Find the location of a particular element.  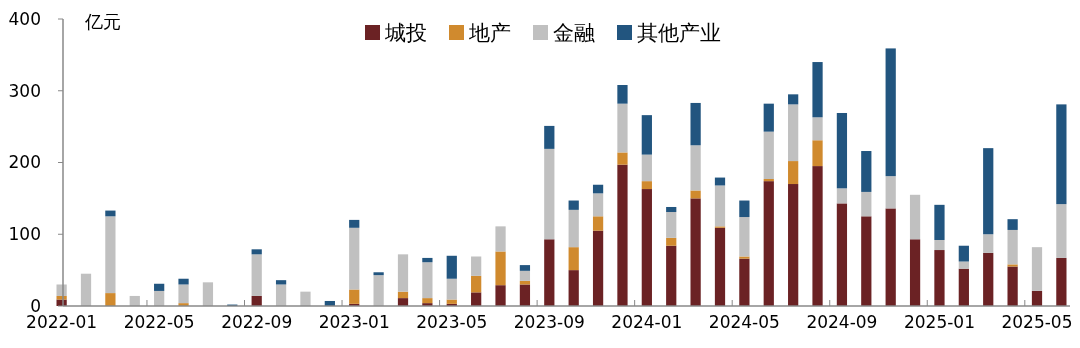

x-tick-label: 2024-01 is located at coordinates (647, 322).